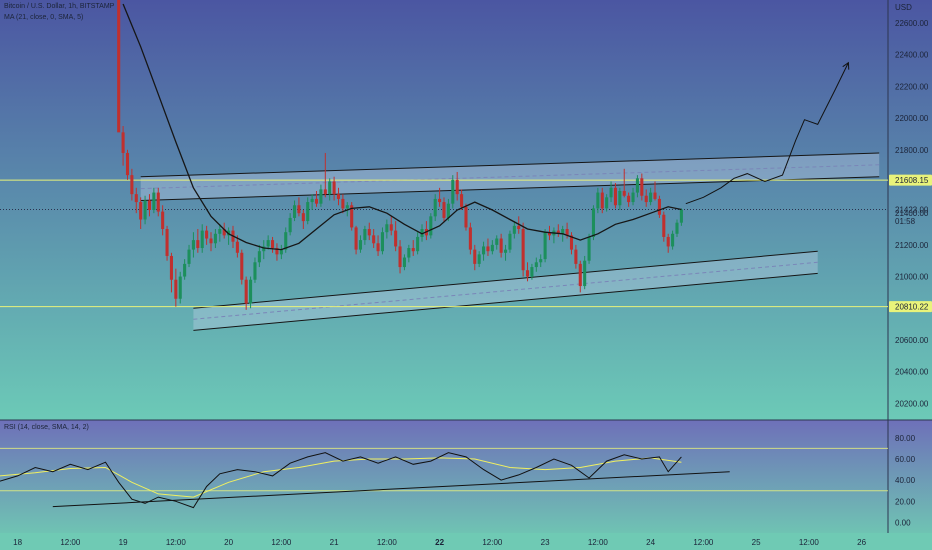 Image resolution: width=932 pixels, height=550 pixels. I want to click on price-tick-label: 21200.00, so click(912, 245).